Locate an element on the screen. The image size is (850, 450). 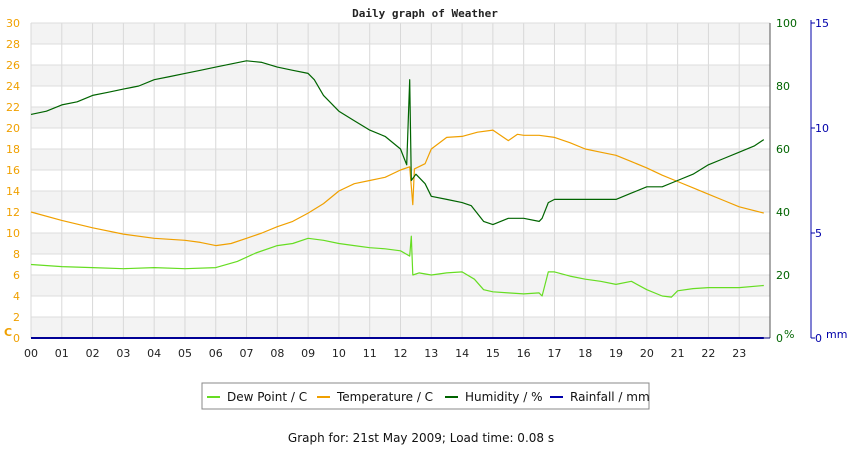
left-tick-label: 8 is located at coordinates (16, 254).